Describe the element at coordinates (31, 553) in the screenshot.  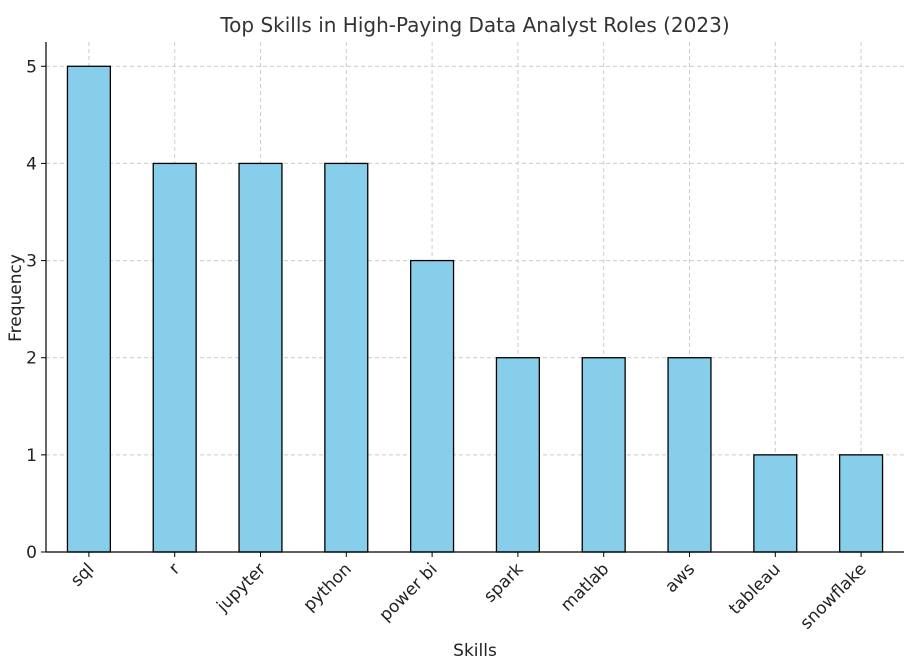
I see `y-tick-label: 0` at that location.